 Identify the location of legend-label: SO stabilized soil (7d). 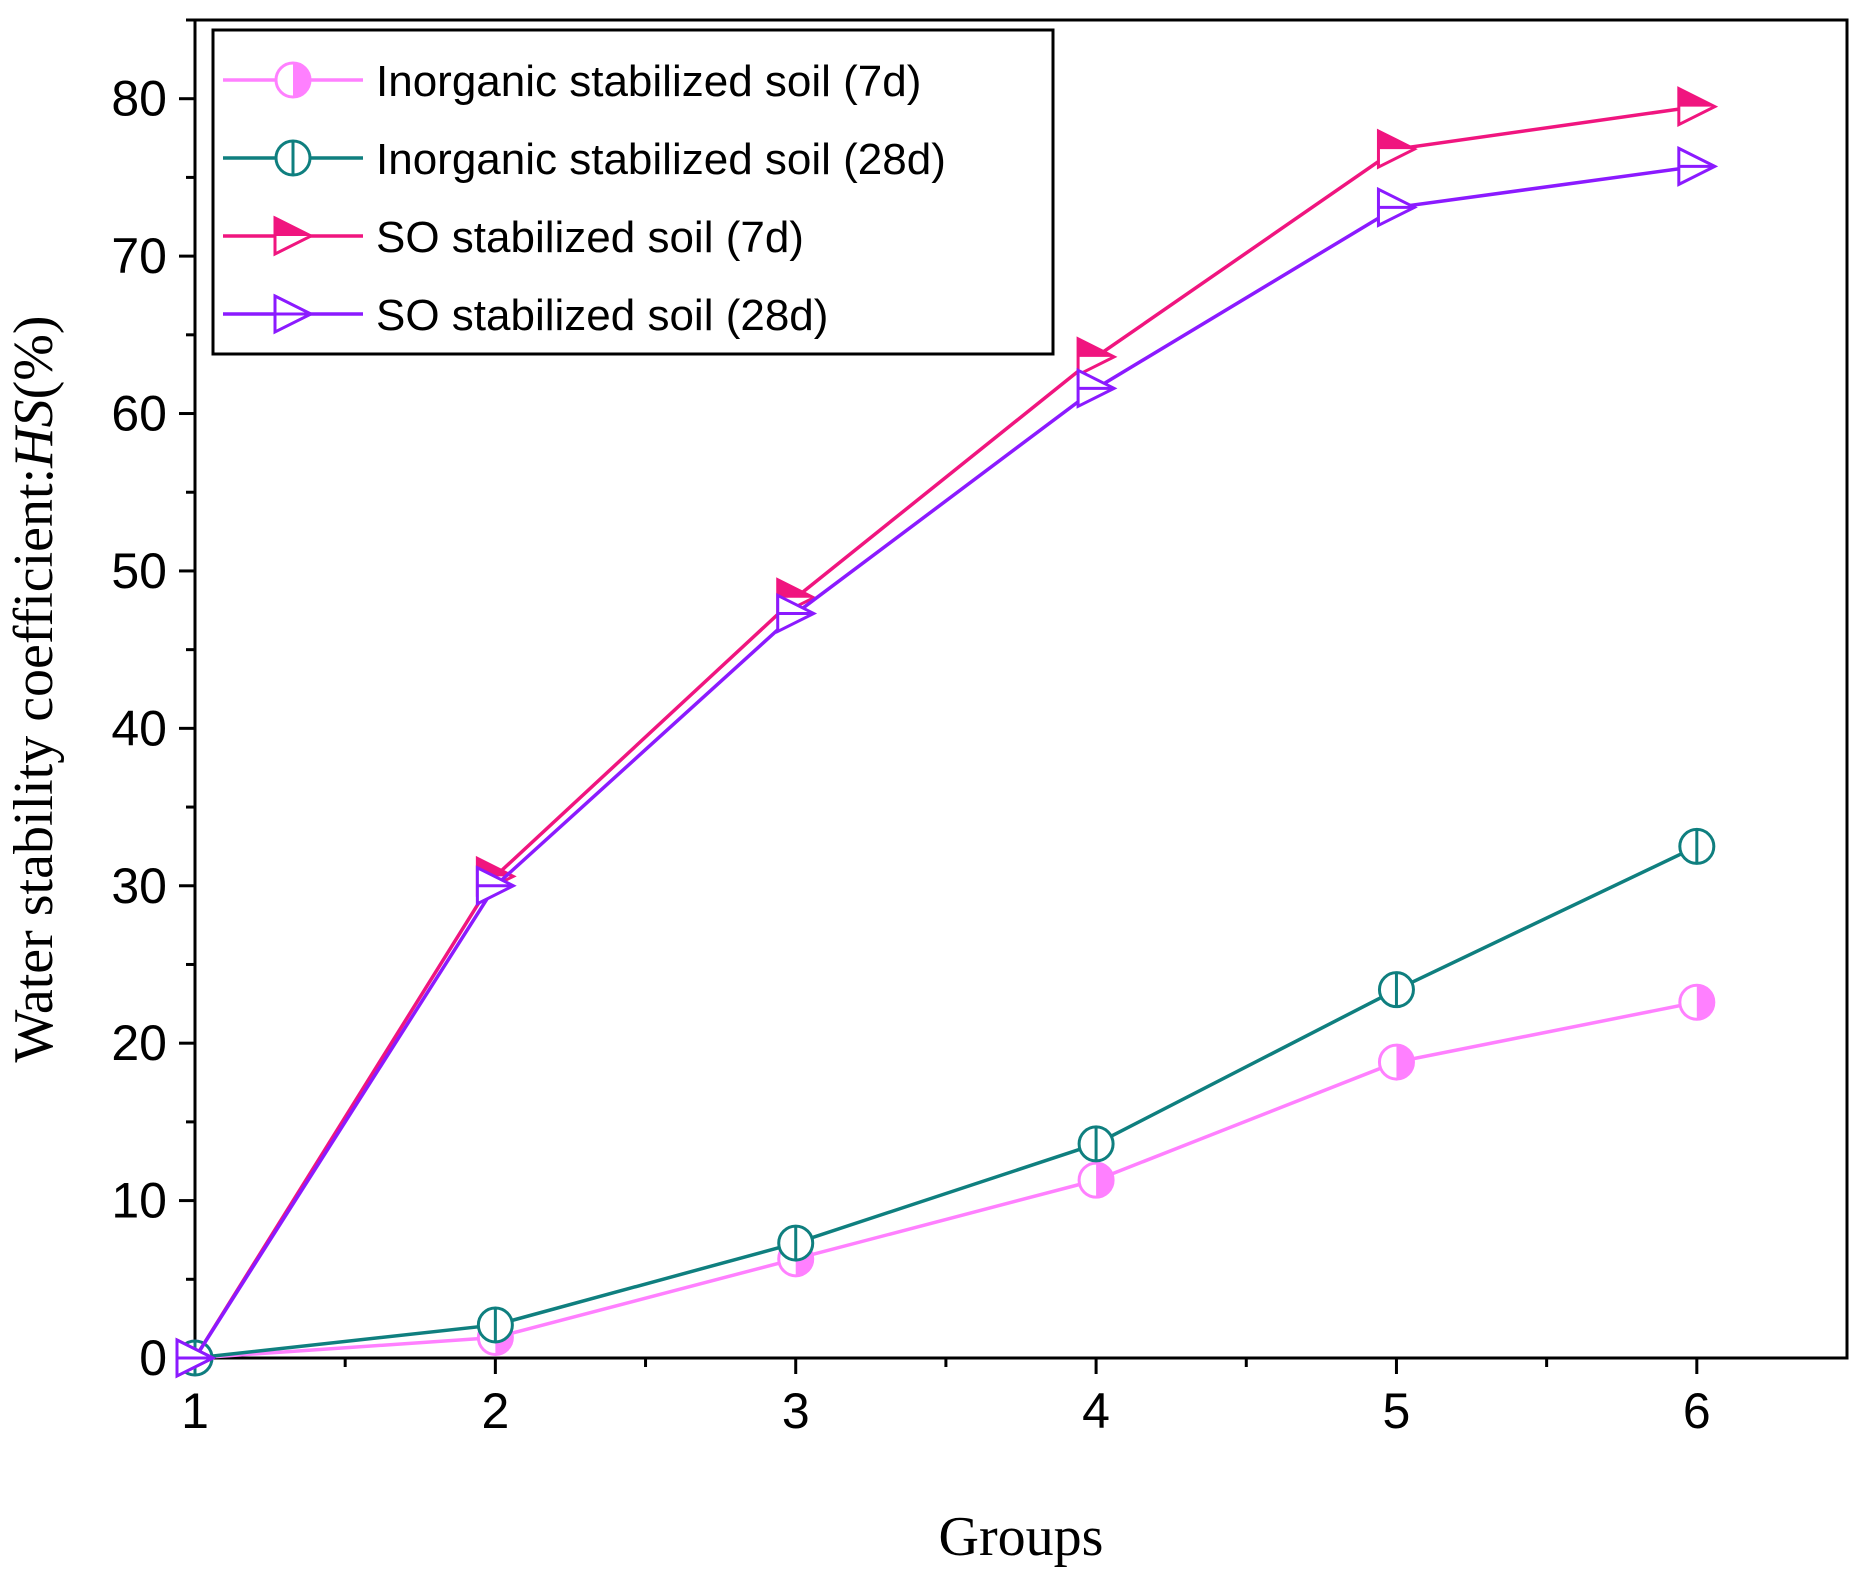
(590, 237).